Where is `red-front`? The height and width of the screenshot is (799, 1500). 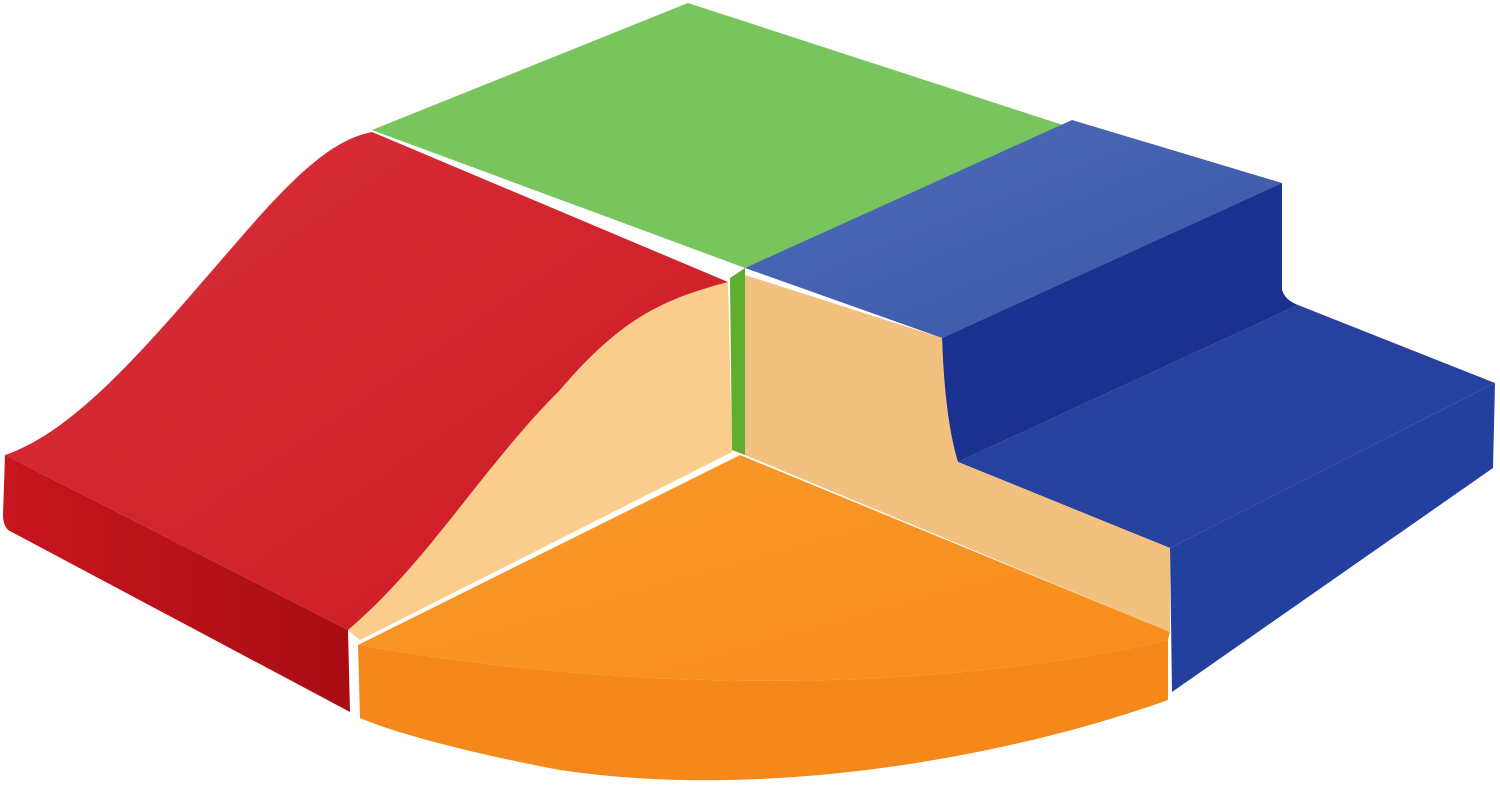
red-front is located at coordinates (176, 583).